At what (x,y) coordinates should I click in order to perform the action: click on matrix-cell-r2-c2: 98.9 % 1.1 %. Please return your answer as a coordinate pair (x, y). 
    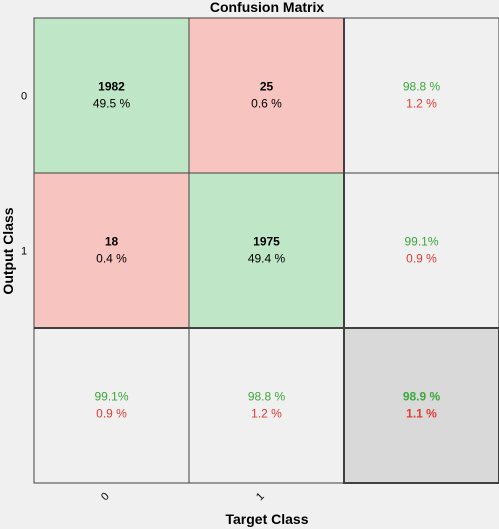
    Looking at the image, I should click on (421, 405).